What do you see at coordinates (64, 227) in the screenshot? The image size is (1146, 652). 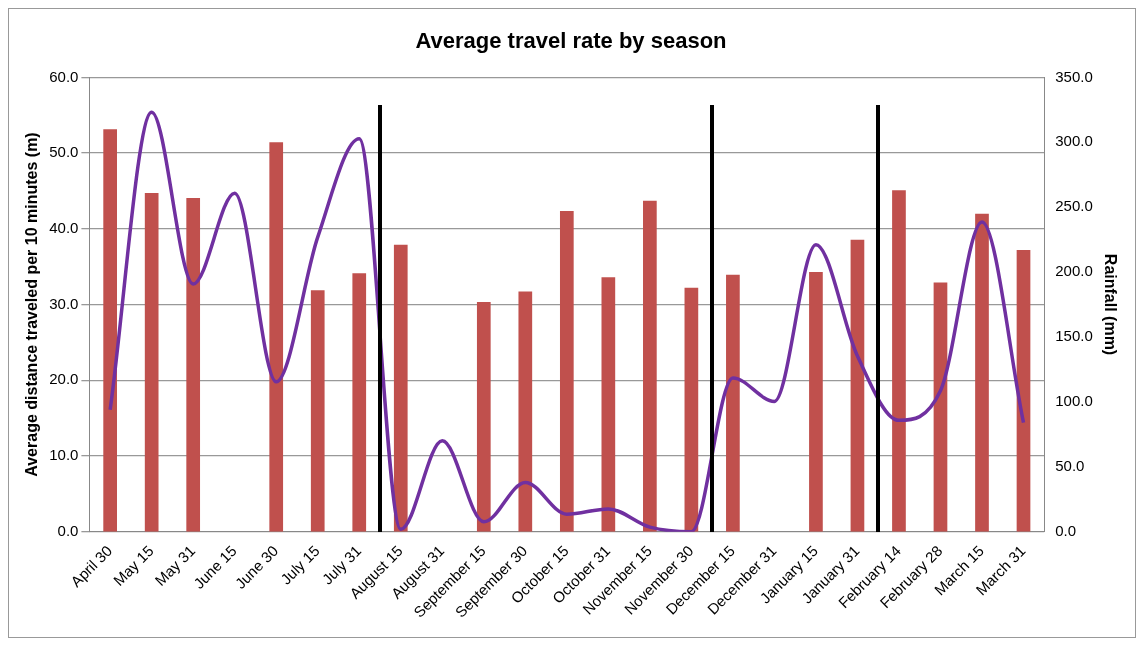 I see `y-tick-label: 40.0` at bounding box center [64, 227].